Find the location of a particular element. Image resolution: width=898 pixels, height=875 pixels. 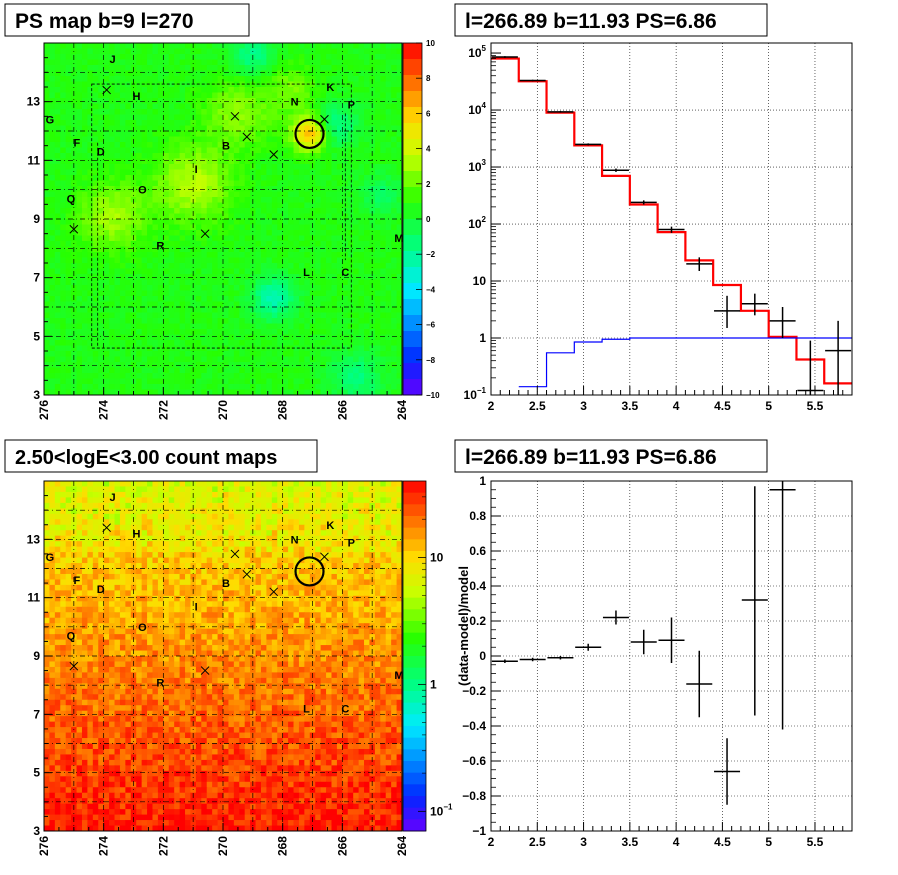

colorbar-swatch is located at coordinates (412, 195).